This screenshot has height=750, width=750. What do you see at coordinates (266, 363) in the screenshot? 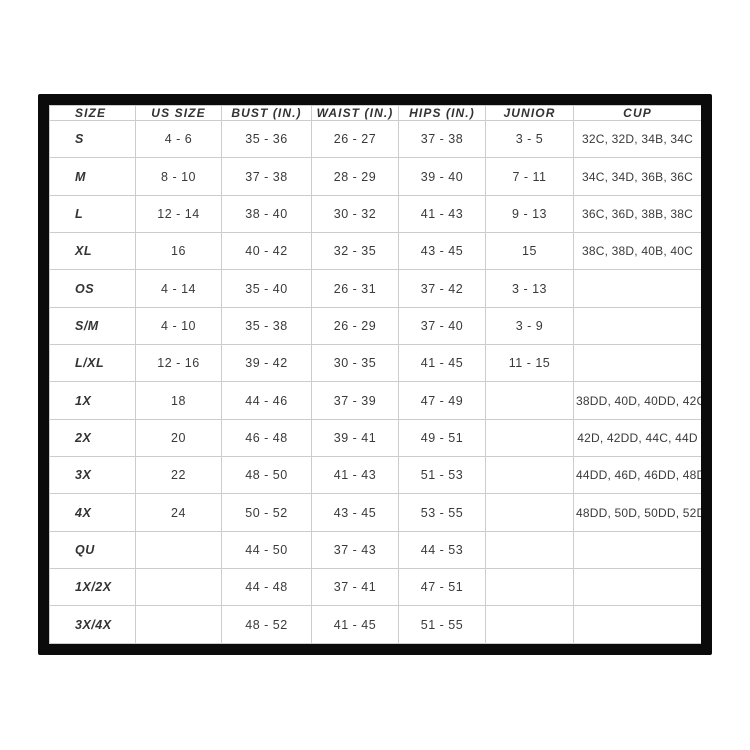
I see `cell-bust: 39 - 42` at bounding box center [266, 363].